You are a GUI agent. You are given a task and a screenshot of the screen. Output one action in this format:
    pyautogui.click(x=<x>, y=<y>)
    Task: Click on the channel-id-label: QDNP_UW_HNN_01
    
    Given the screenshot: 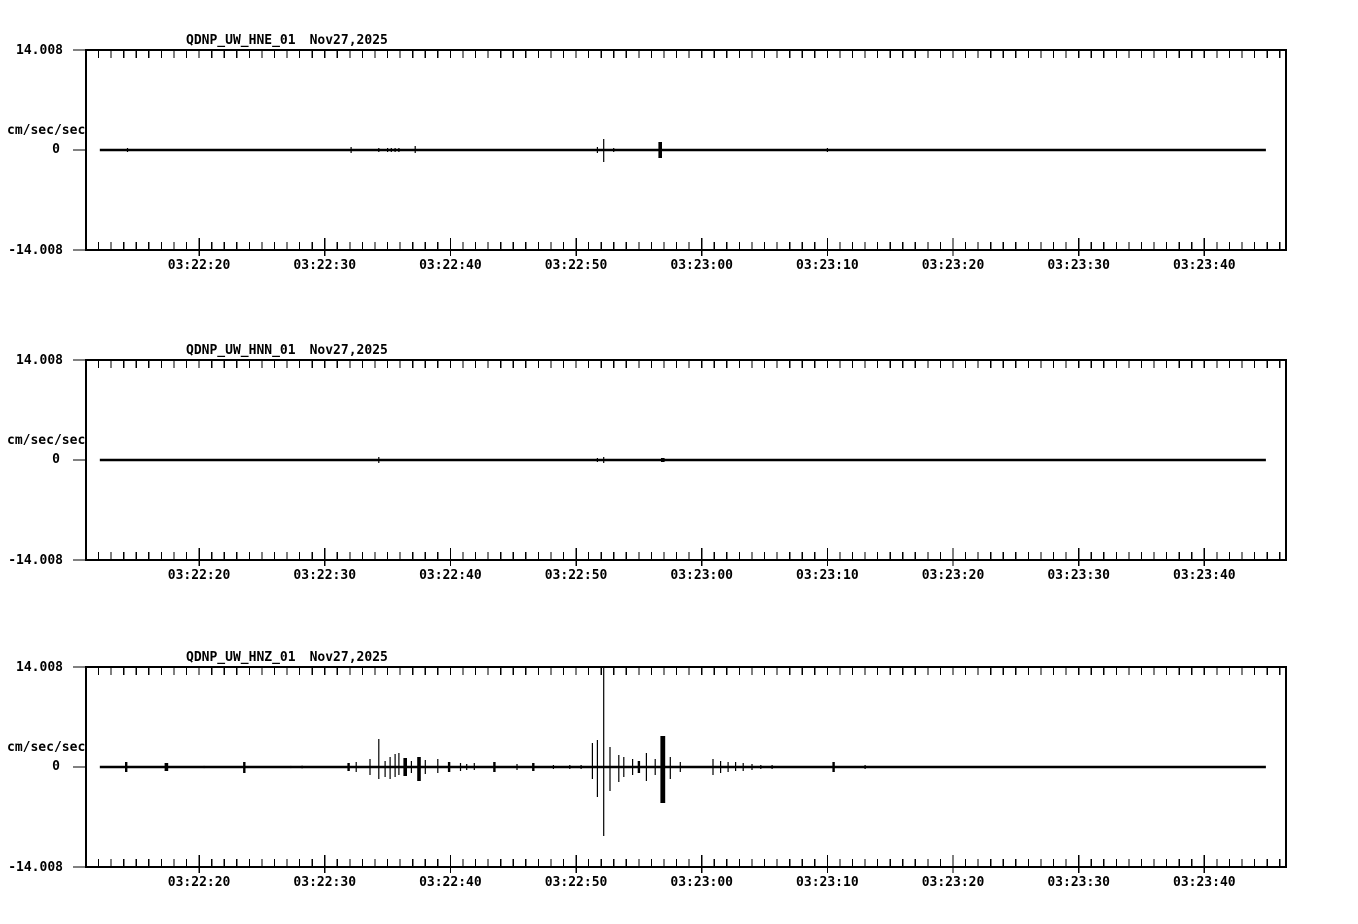 What is the action you would take?
    pyautogui.click(x=241, y=350)
    